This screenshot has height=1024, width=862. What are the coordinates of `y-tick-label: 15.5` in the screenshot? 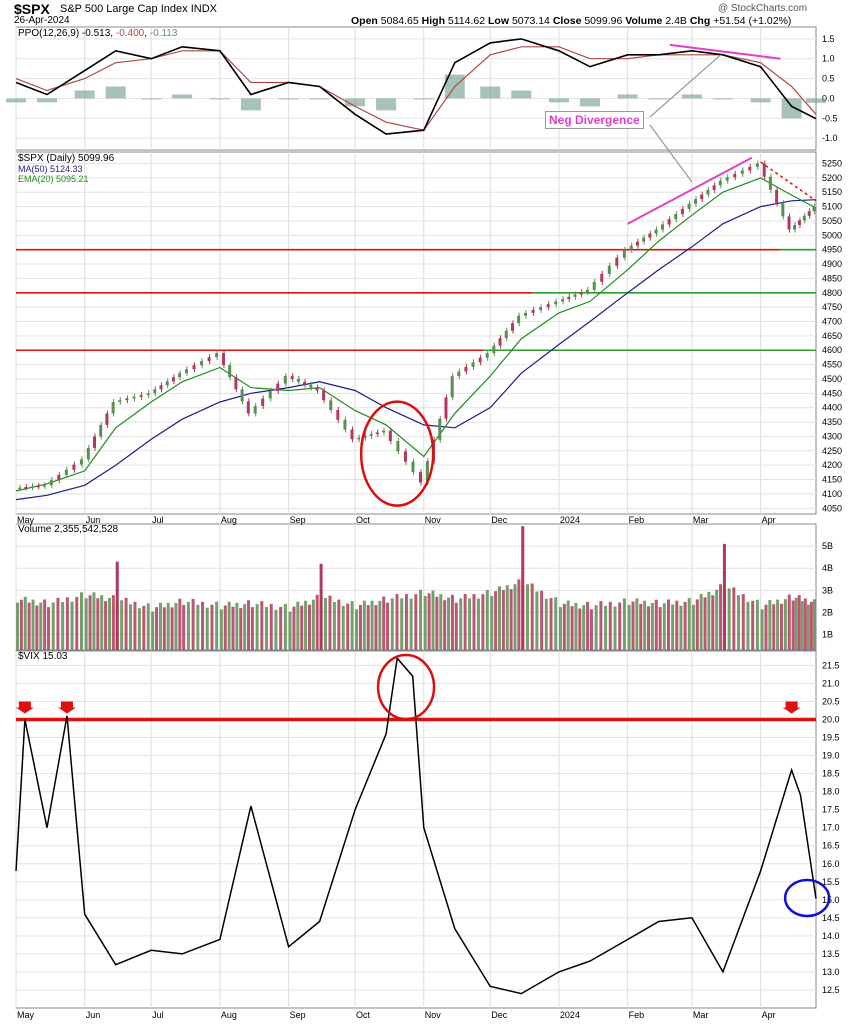 It's located at (831, 882).